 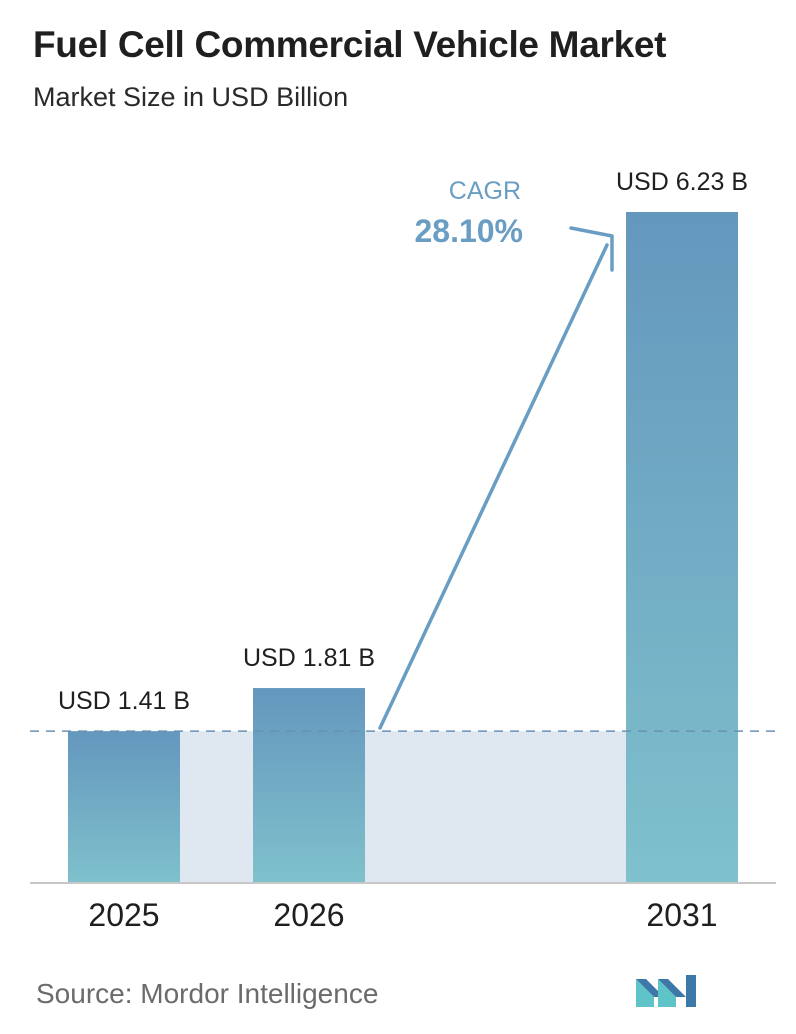 What do you see at coordinates (591, 249) in the screenshot?
I see `cagr-arrow-head` at bounding box center [591, 249].